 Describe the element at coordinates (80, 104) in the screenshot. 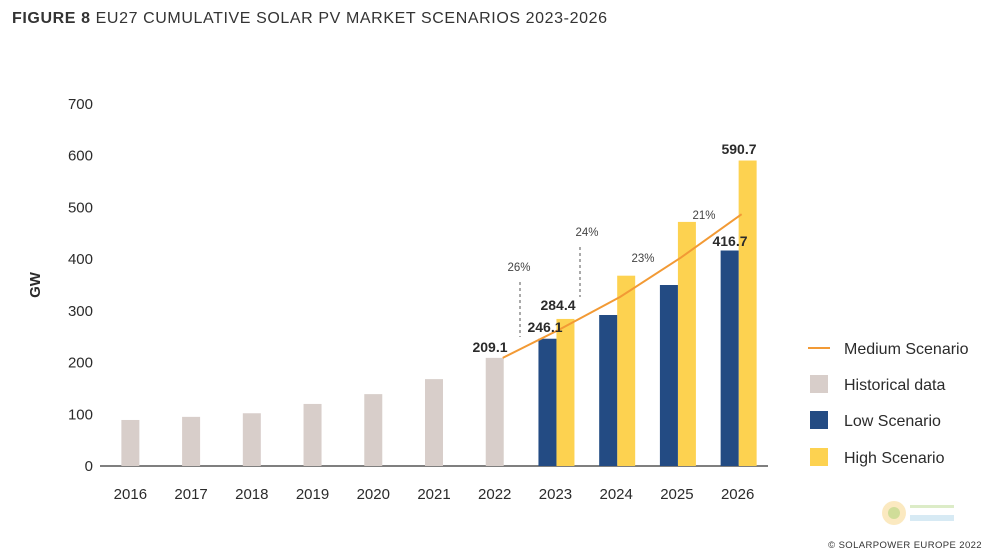

I see `y-tick-label: 700` at that location.